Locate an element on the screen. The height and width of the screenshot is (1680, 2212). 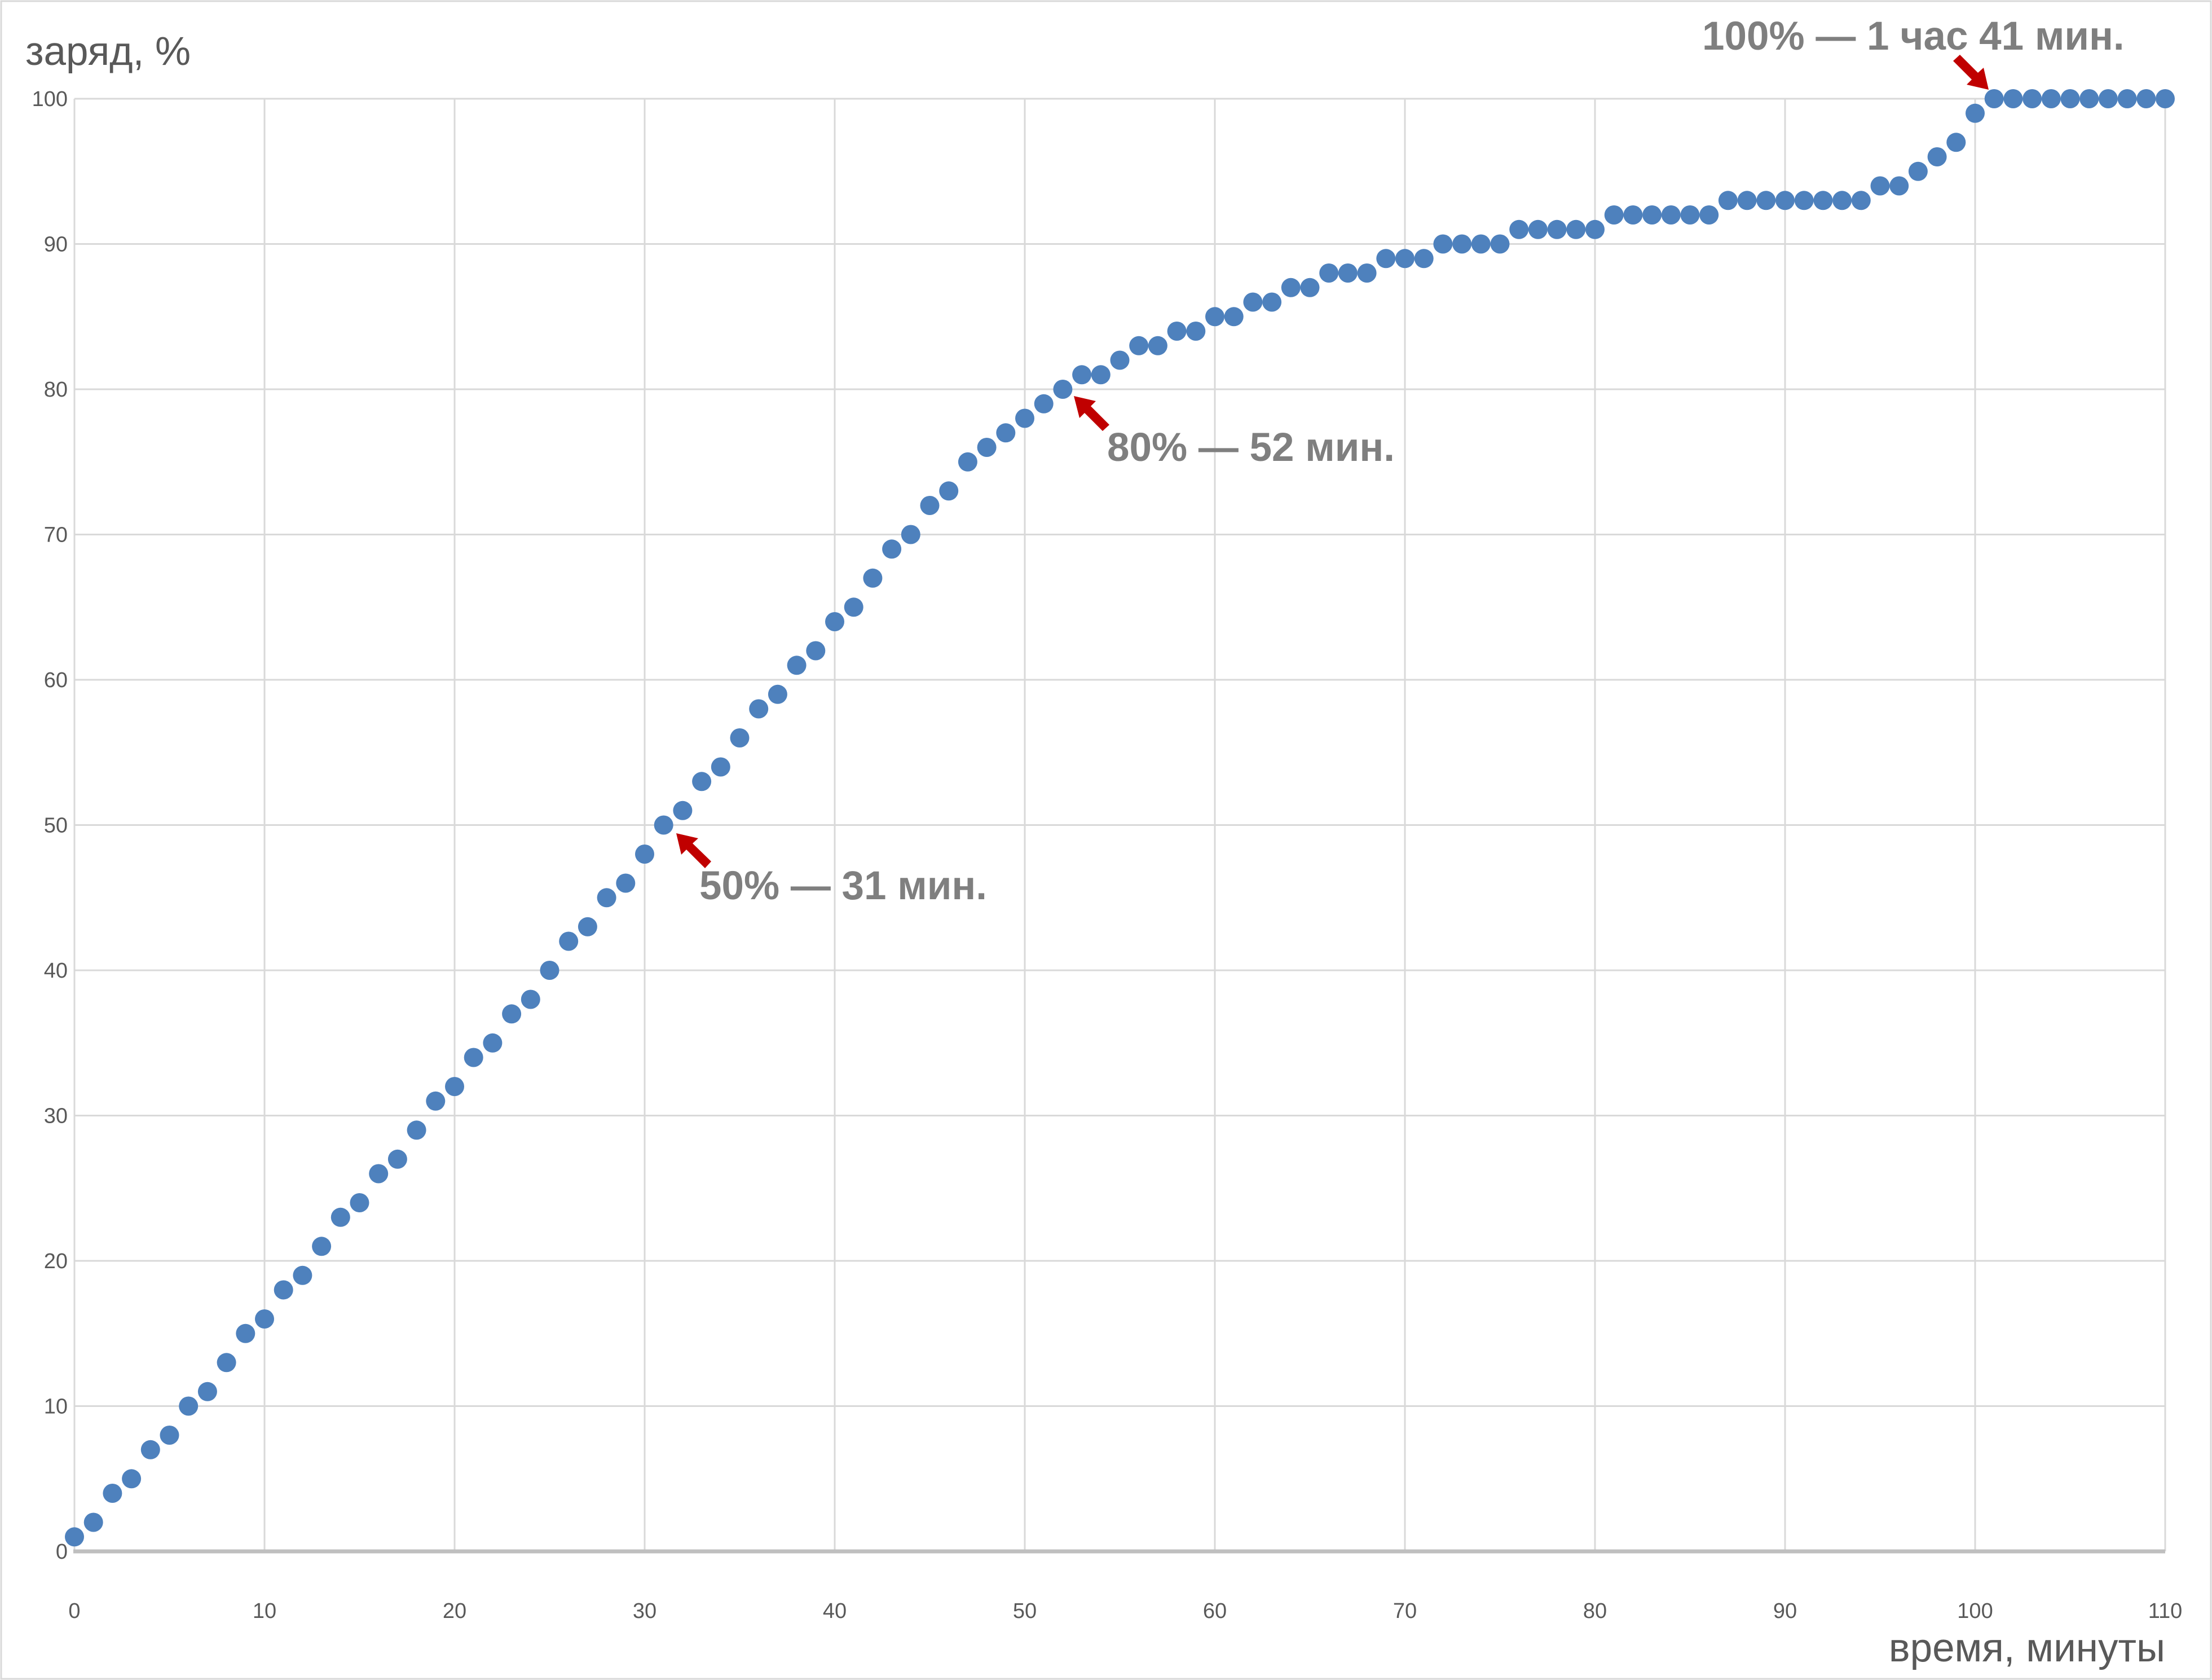
x-tick-label: 40 is located at coordinates (835, 1611).